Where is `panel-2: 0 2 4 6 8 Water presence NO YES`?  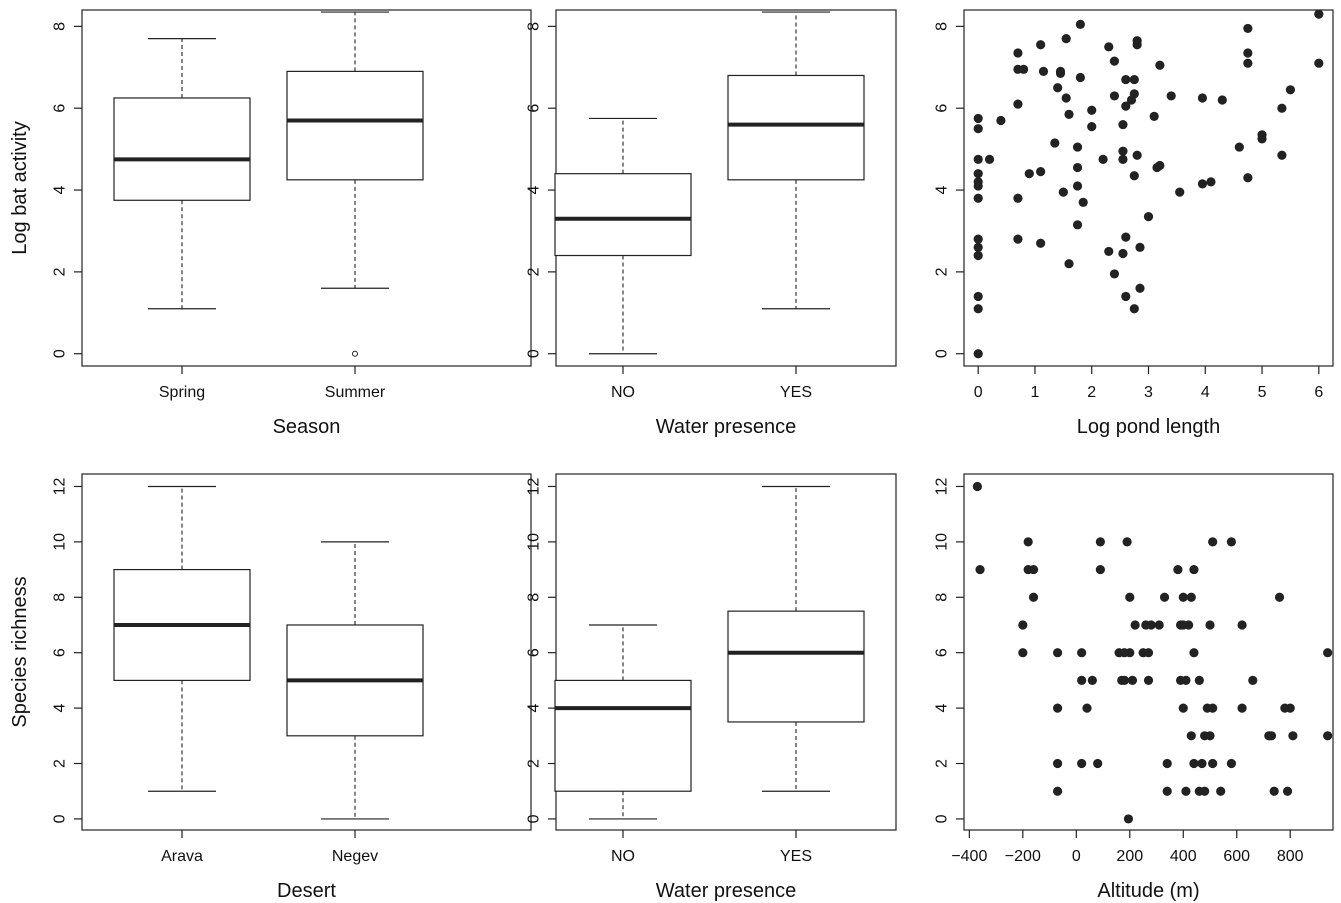
panel-2: 0 2 4 6 8 Water presence NO YES is located at coordinates (711, 223).